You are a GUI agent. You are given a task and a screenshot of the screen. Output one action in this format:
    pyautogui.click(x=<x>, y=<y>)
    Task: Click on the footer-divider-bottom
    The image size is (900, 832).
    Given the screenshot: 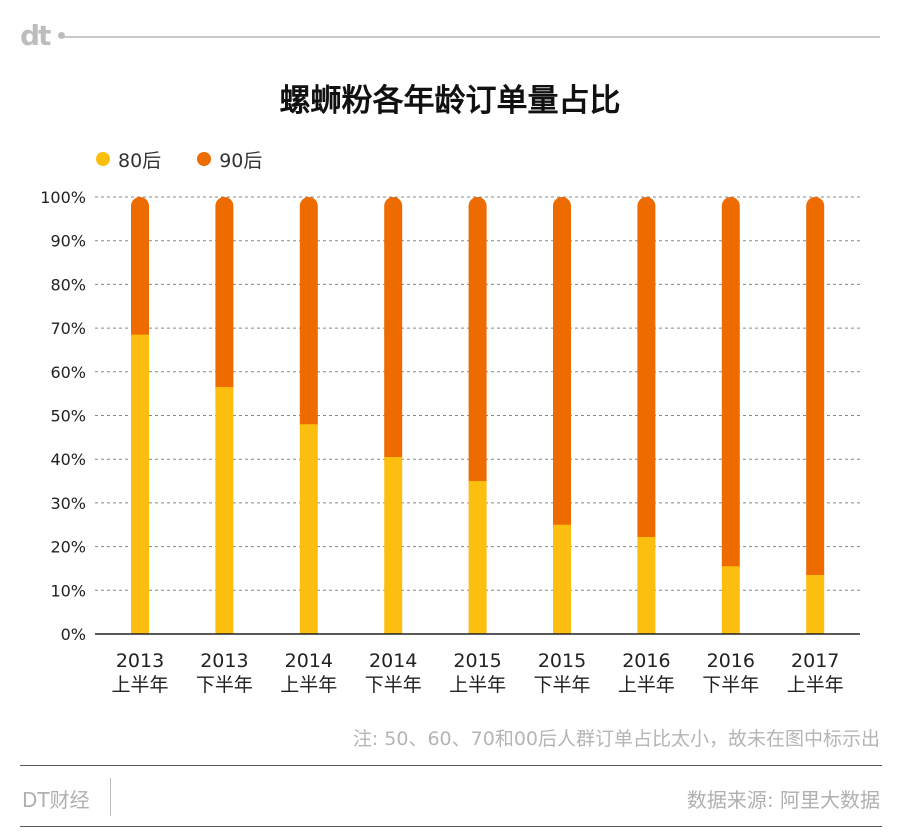 What is the action you would take?
    pyautogui.click(x=451, y=826)
    